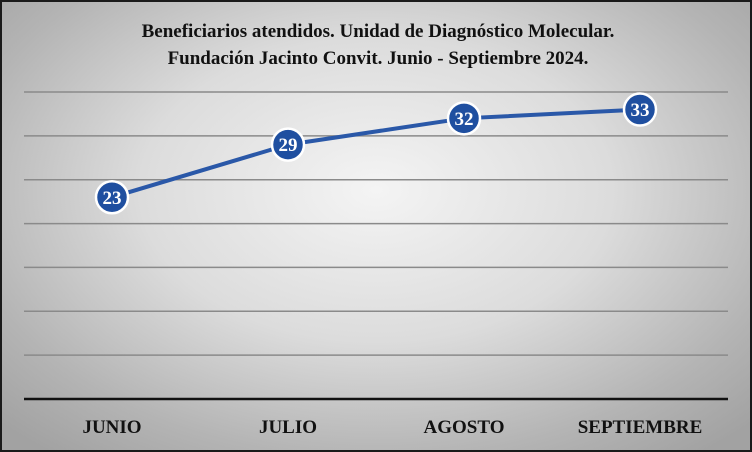  I want to click on data-label: 29, so click(288, 145).